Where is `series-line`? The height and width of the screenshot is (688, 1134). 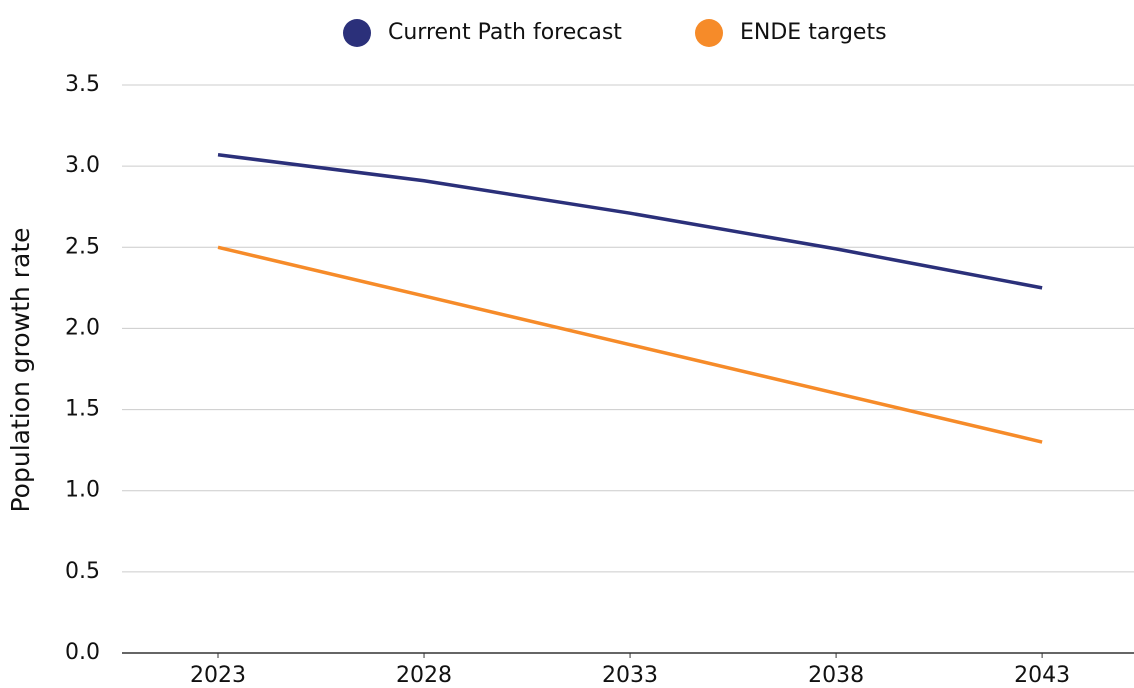
series-line is located at coordinates (630, 221).